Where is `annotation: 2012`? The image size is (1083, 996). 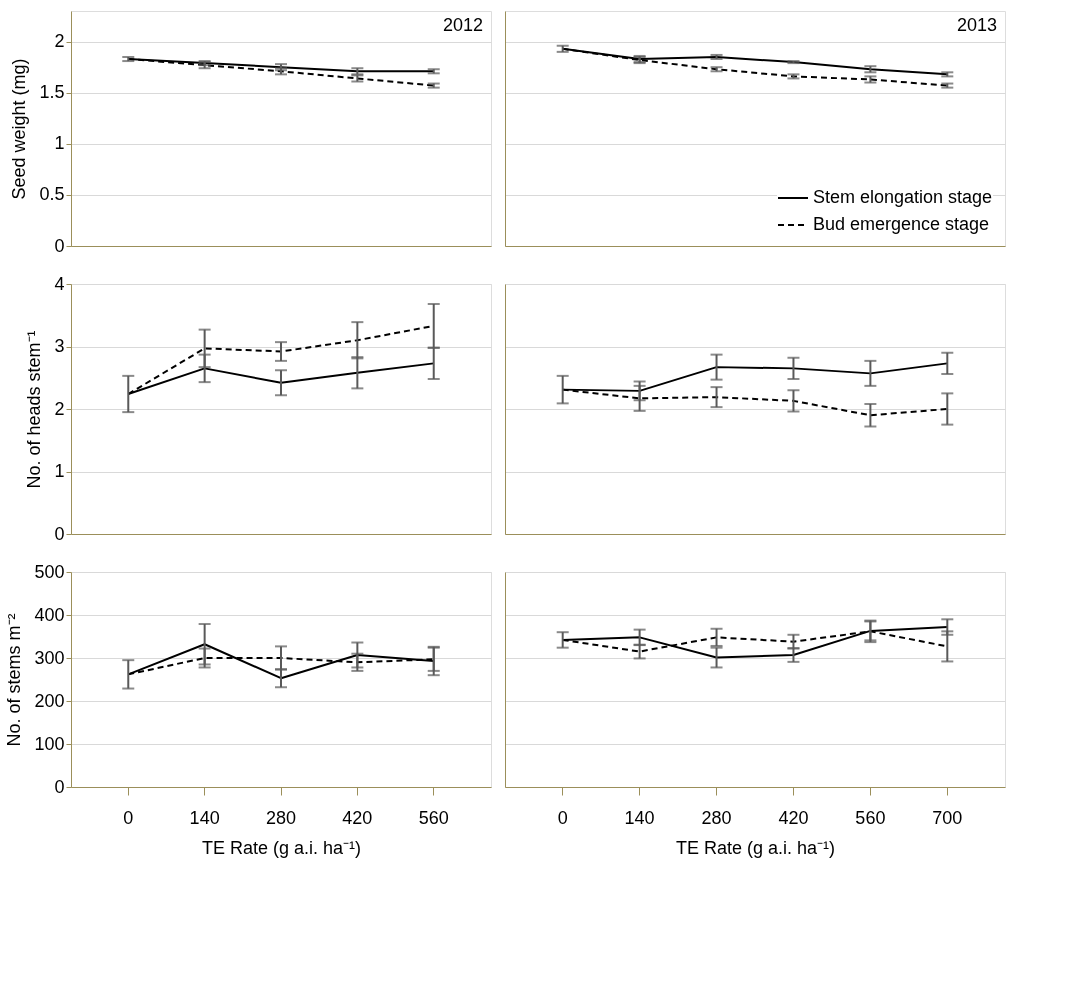
annotation: 2012 is located at coordinates (462, 25).